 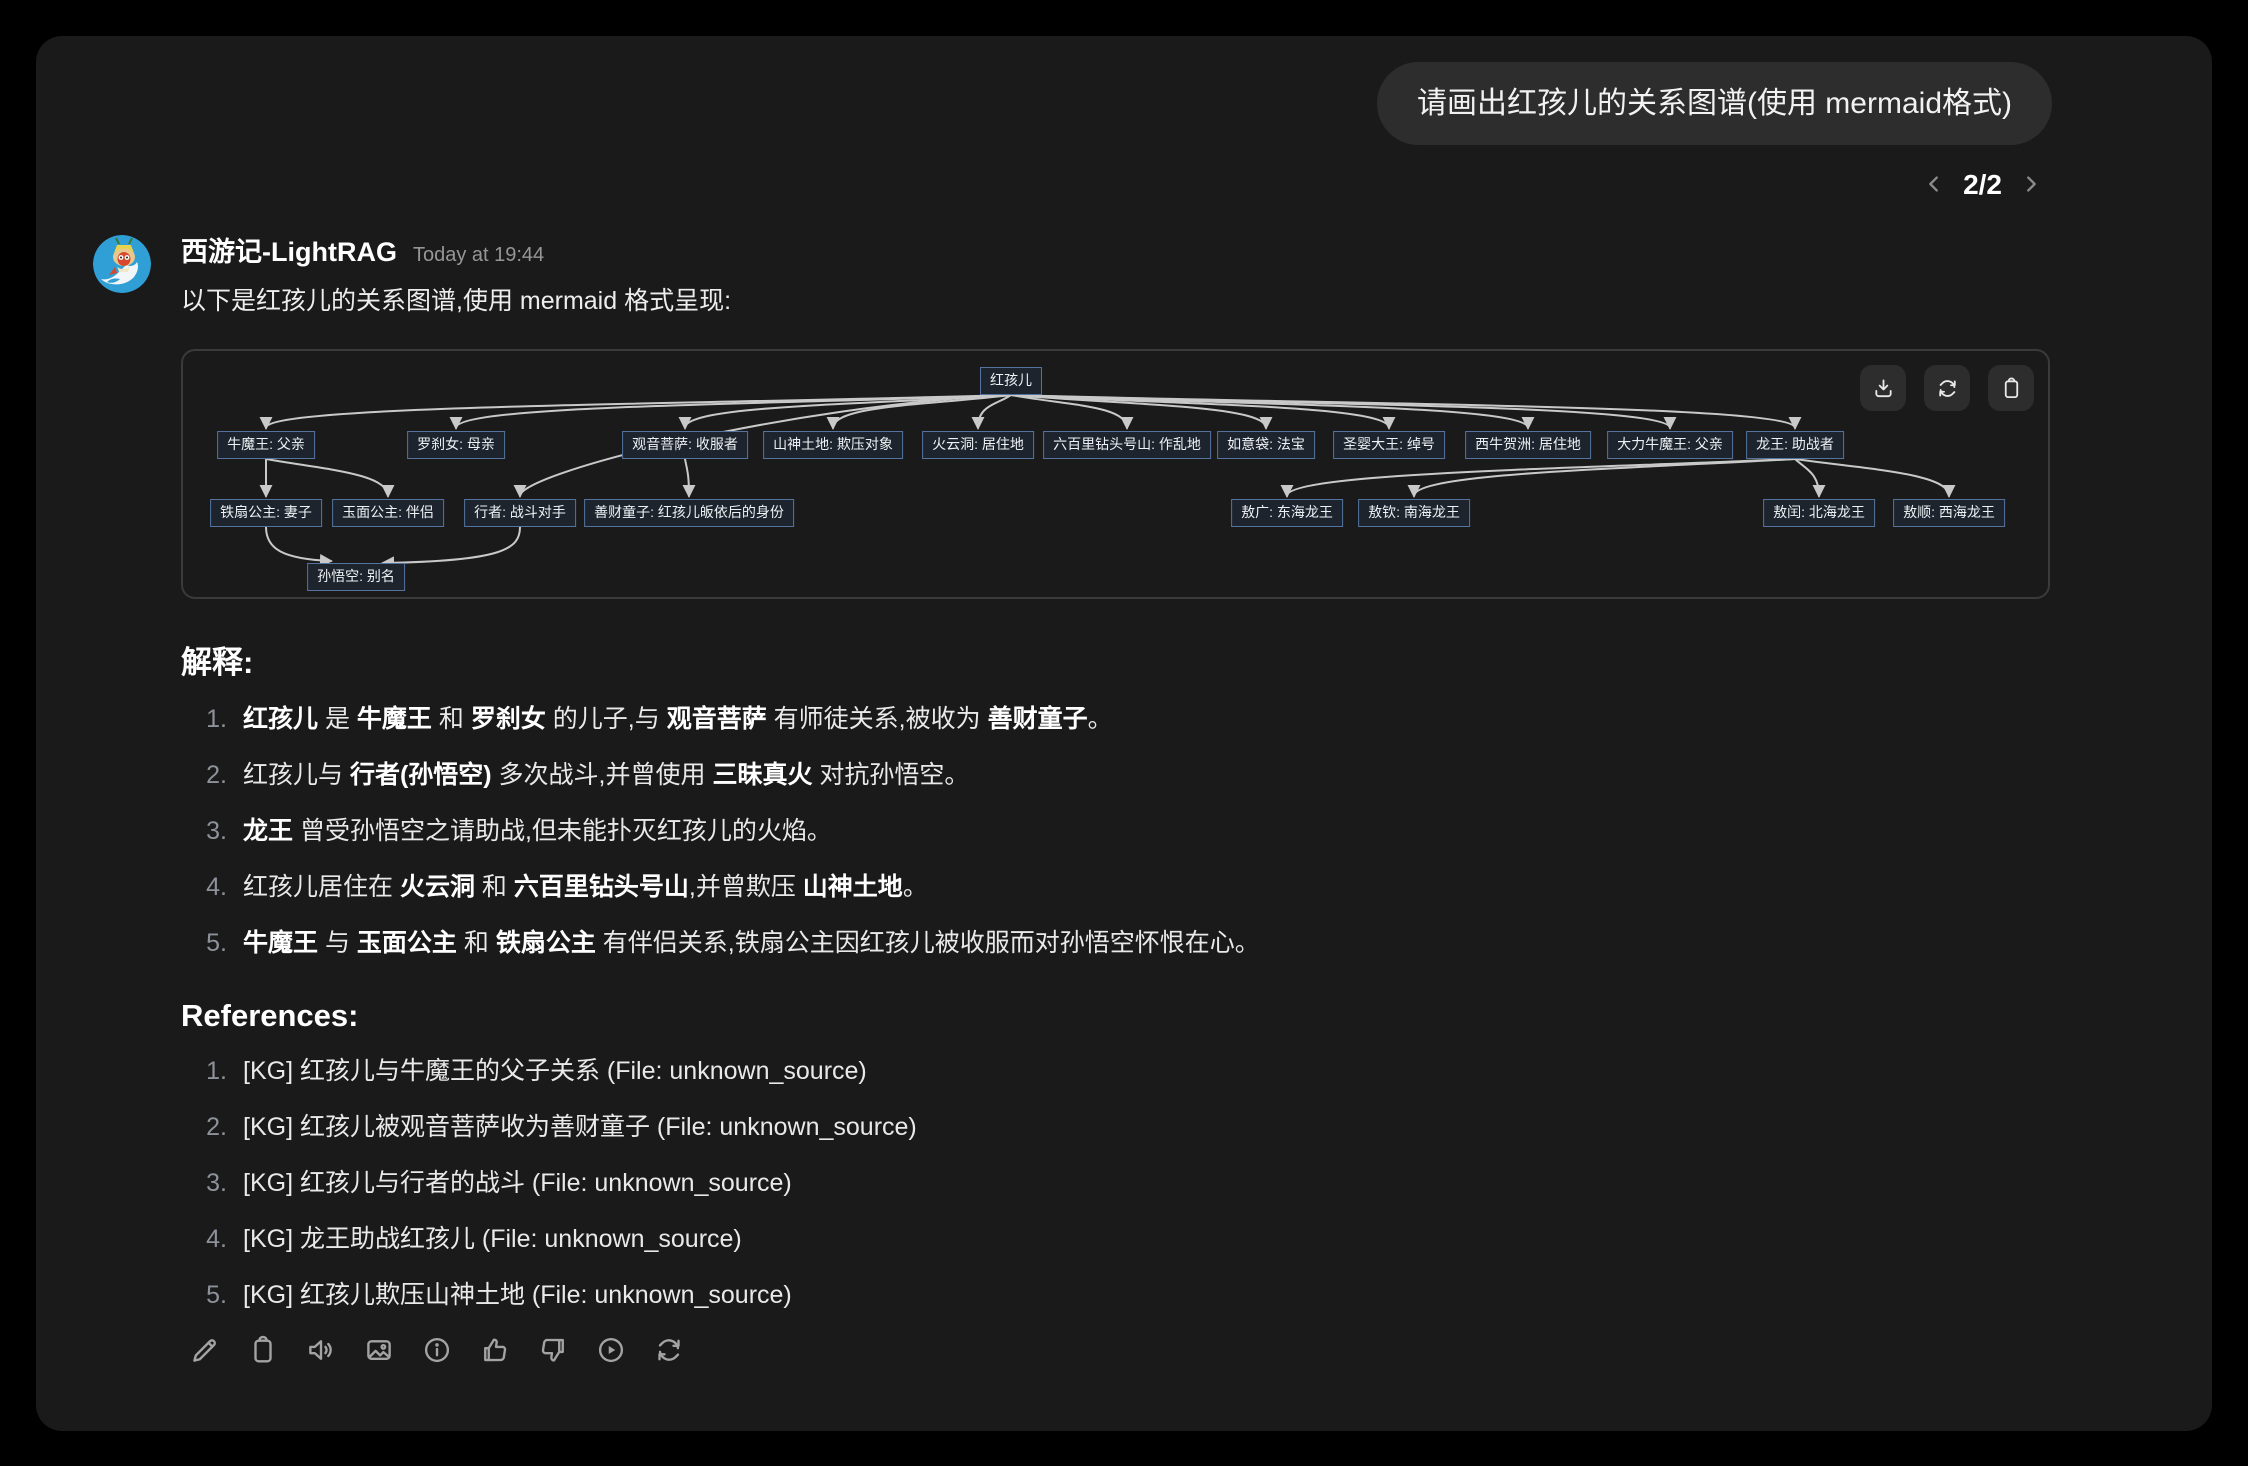 What do you see at coordinates (1011, 381) in the screenshot?
I see `diagram-node-hong: 红孩儿` at bounding box center [1011, 381].